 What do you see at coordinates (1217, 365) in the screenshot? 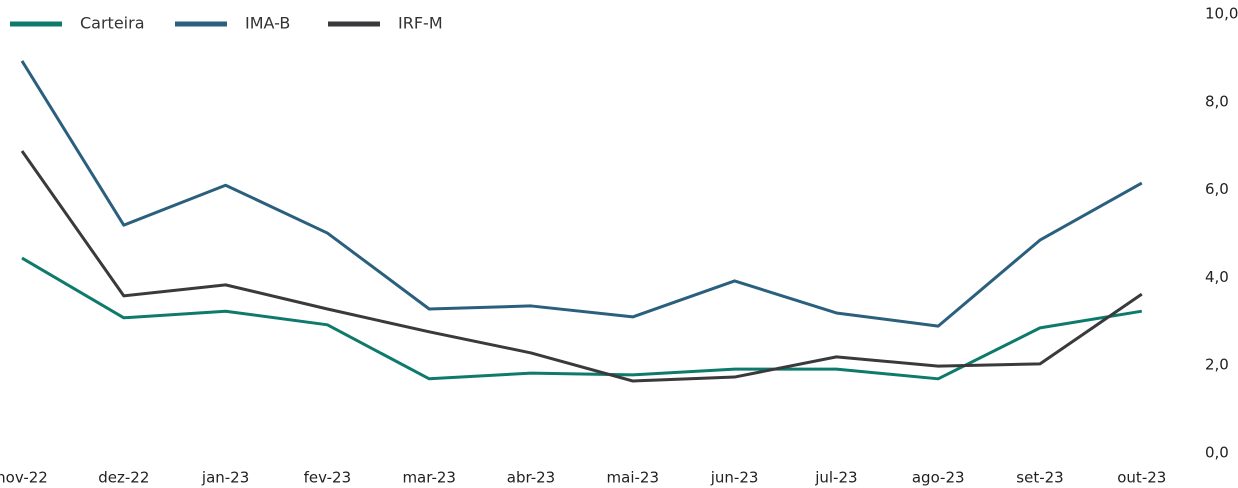
I see `y-tick-label: 2,0` at bounding box center [1217, 365].